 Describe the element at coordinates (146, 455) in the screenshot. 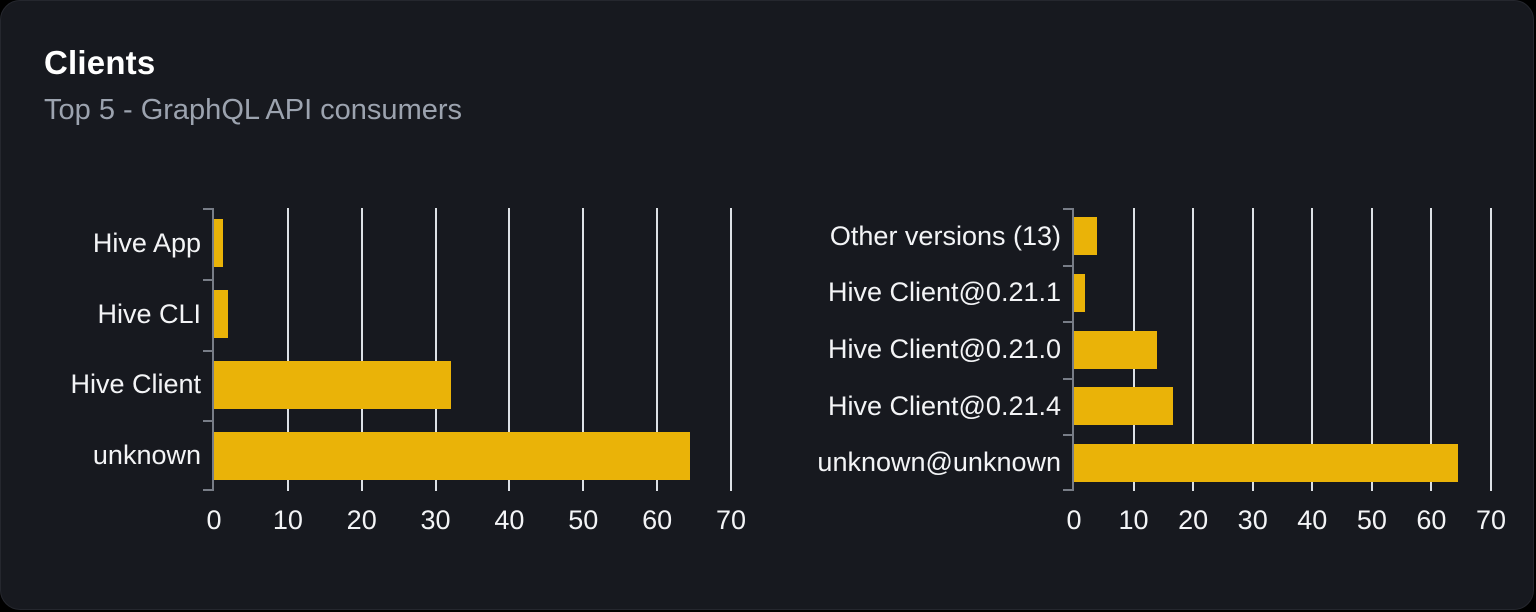

I see `category-label: unknown` at that location.